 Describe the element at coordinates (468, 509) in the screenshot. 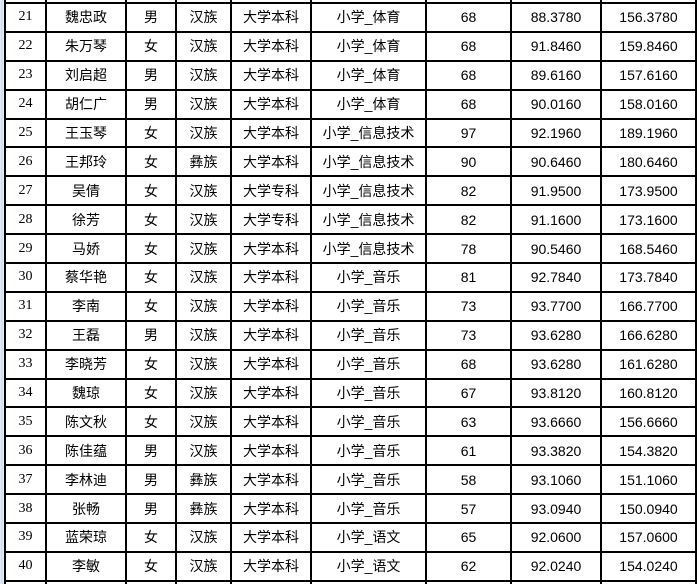

I see `cell-written-score: 57` at that location.